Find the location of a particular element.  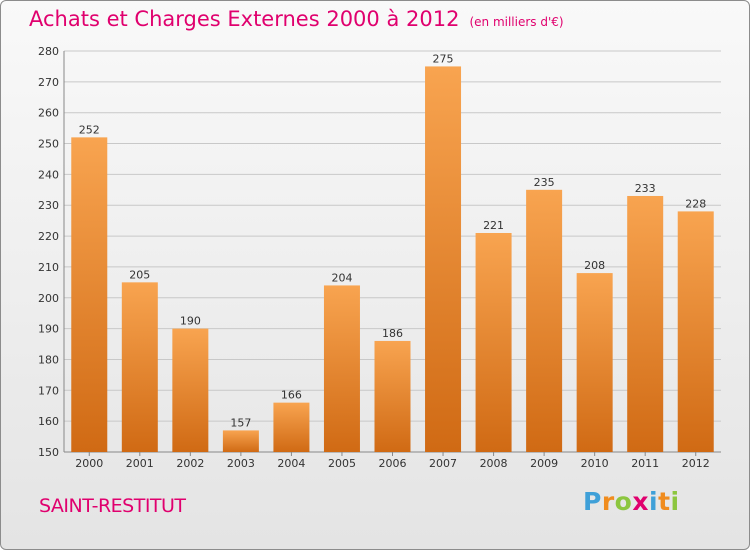

x-tick-label: 2000 is located at coordinates (89, 463).